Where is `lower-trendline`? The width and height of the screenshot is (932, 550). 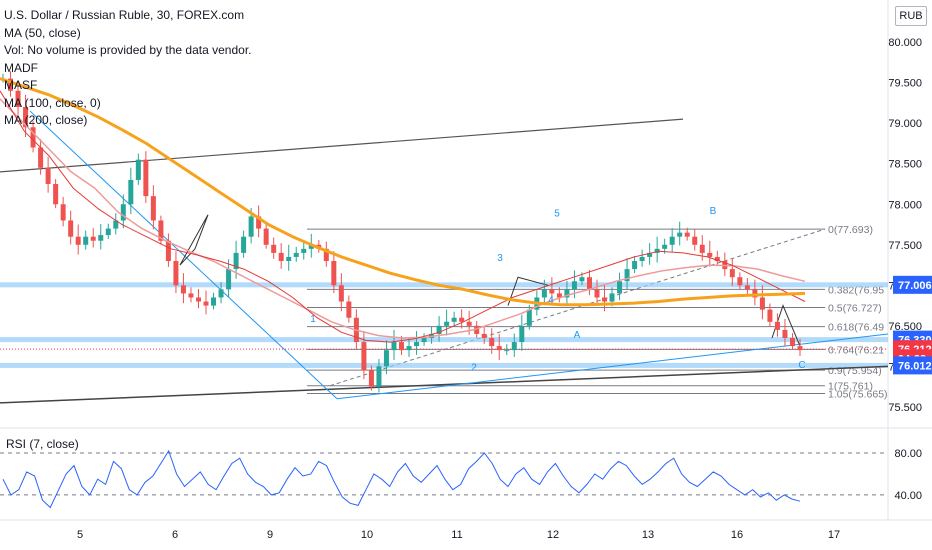
lower-trendline is located at coordinates (444, 384).